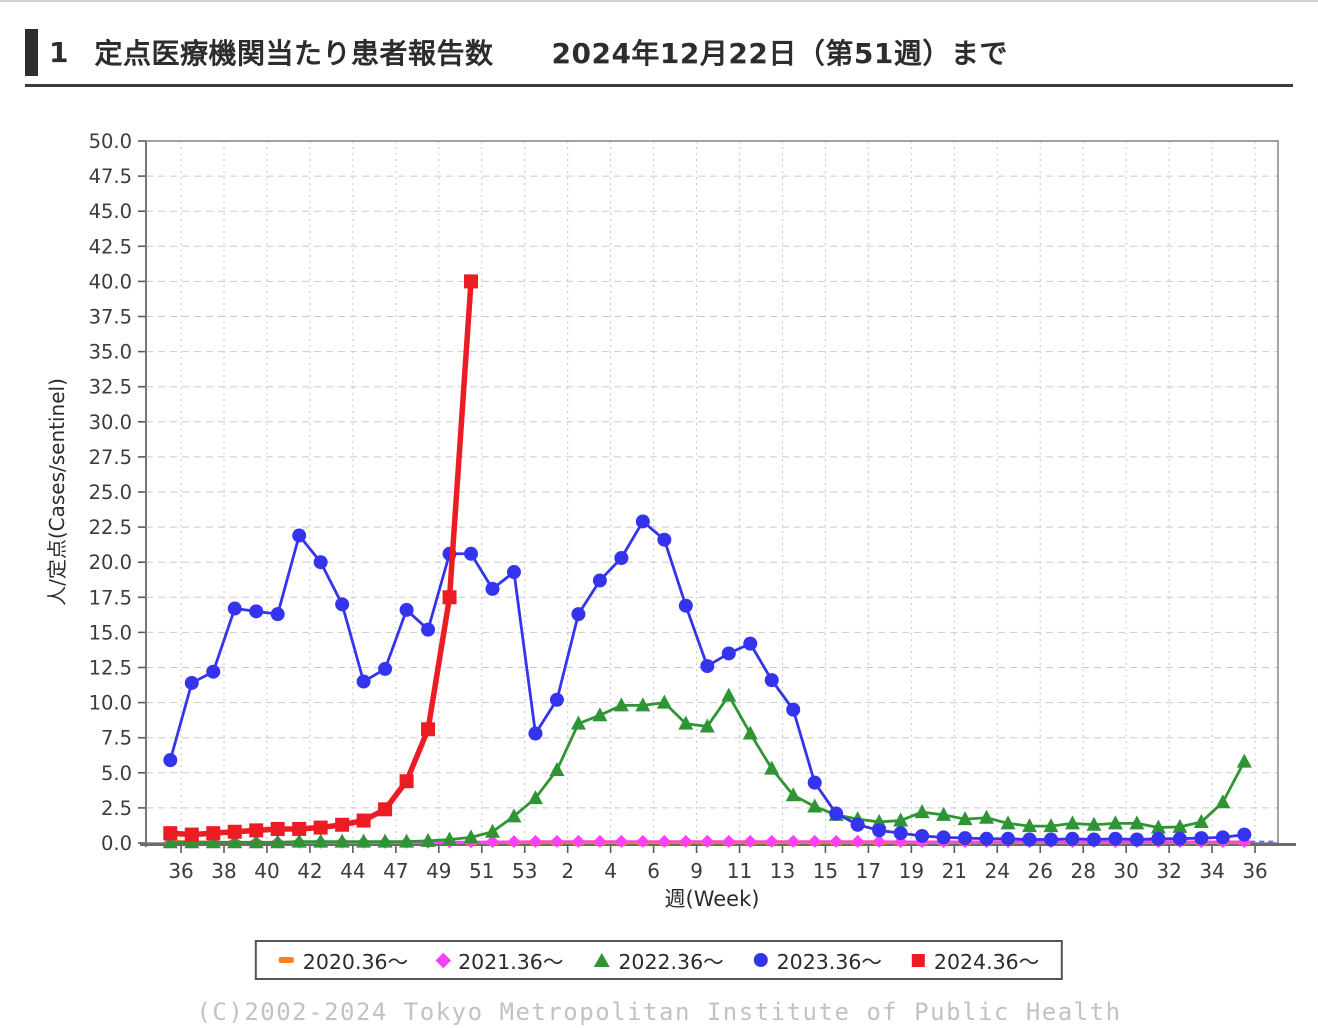  What do you see at coordinates (110, 352) in the screenshot?
I see `y-tick-label: 35.0` at bounding box center [110, 352].